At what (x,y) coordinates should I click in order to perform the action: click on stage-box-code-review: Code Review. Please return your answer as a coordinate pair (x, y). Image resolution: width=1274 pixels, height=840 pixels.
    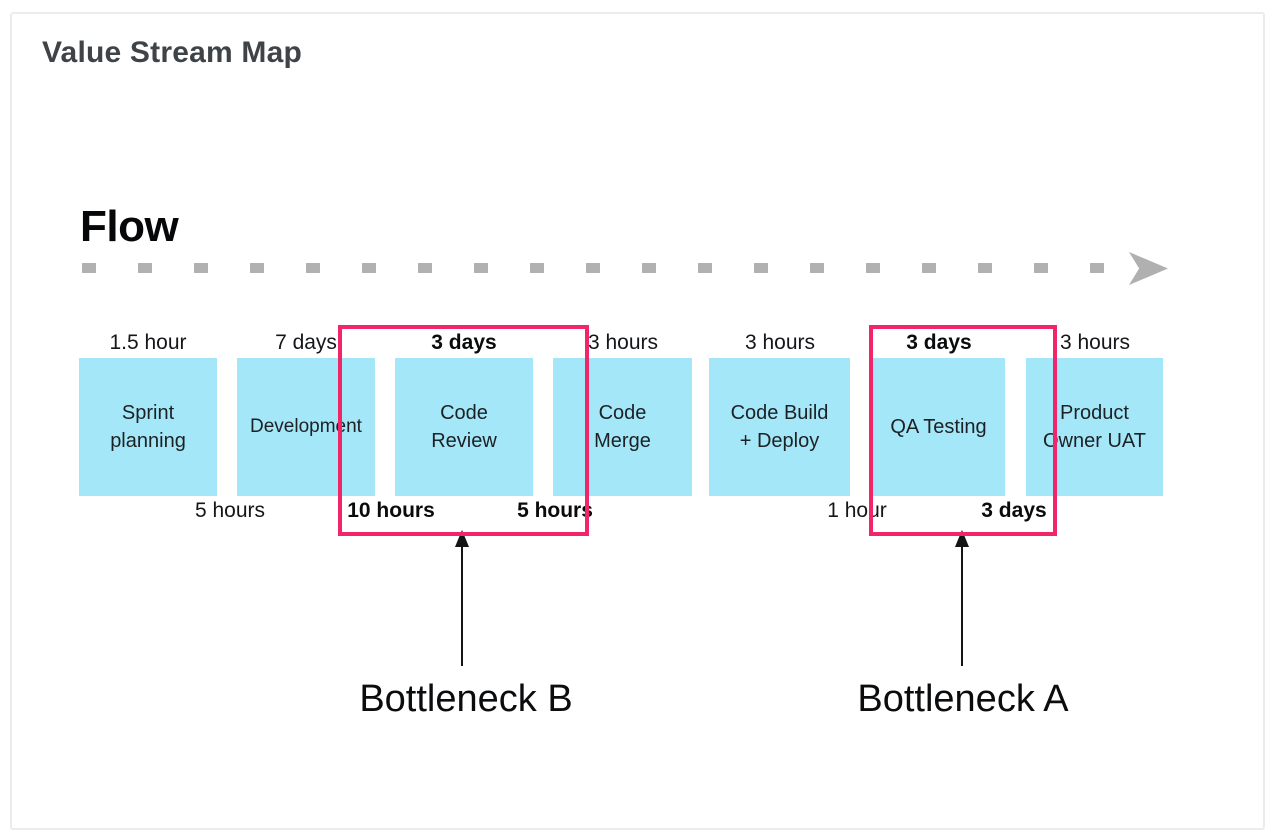
    Looking at the image, I should click on (464, 427).